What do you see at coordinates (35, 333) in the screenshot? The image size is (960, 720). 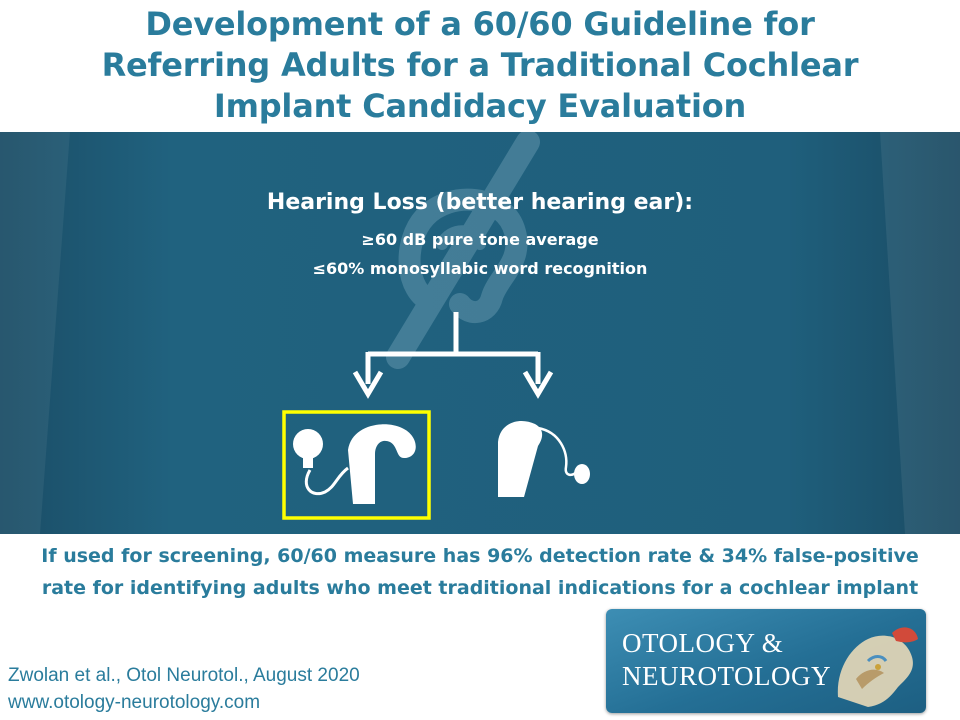 I see `left-light-streak` at bounding box center [35, 333].